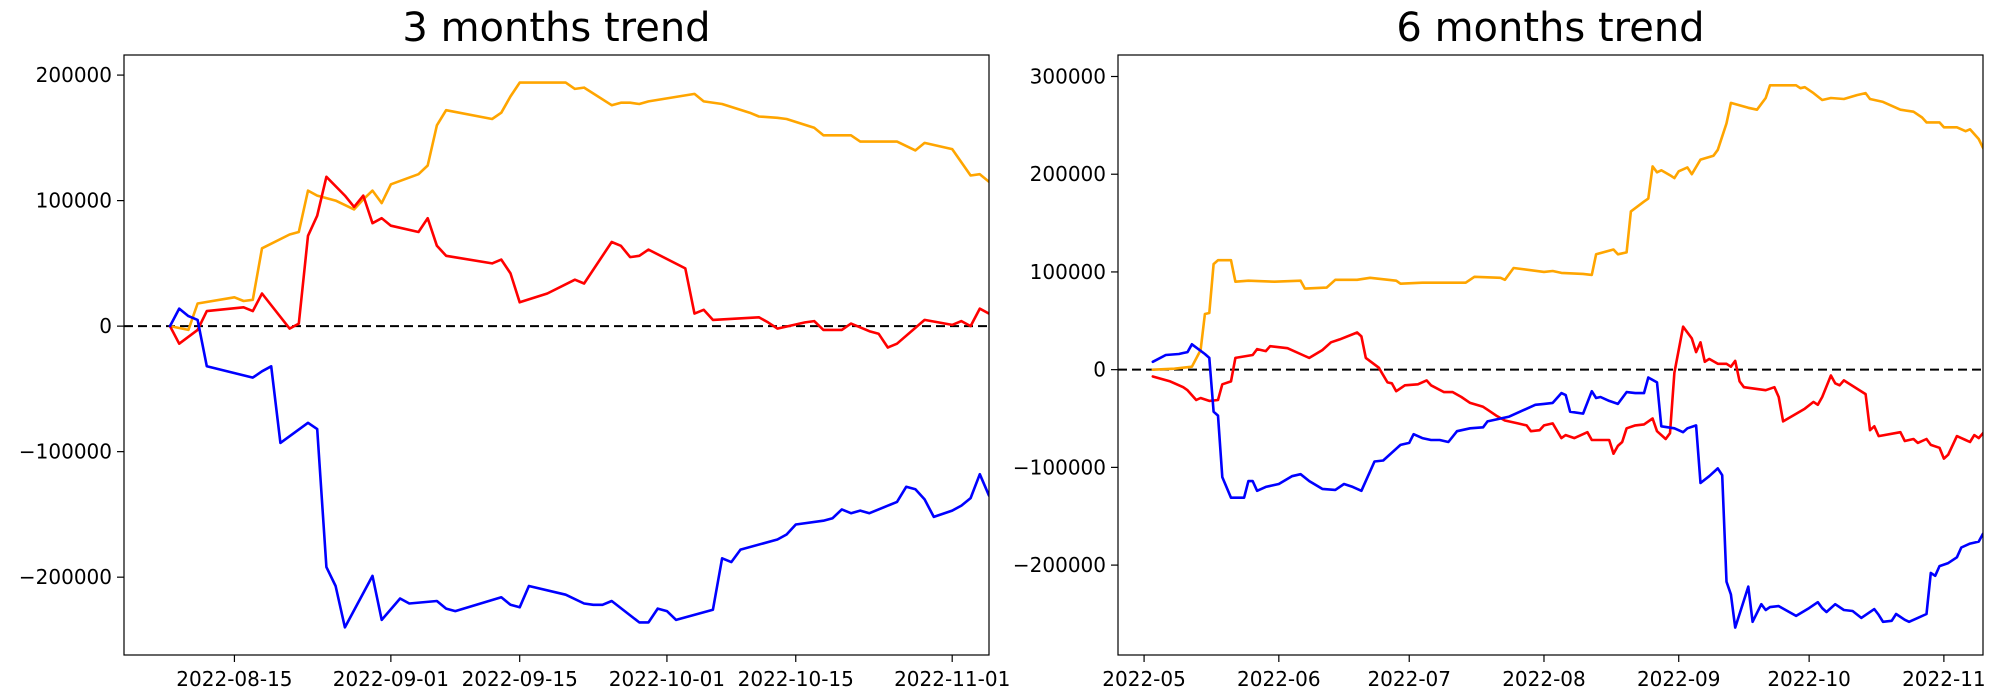 The image size is (2000, 700). Describe the element at coordinates (1550, 28) in the screenshot. I see `chart-title: 6 months trend` at that location.